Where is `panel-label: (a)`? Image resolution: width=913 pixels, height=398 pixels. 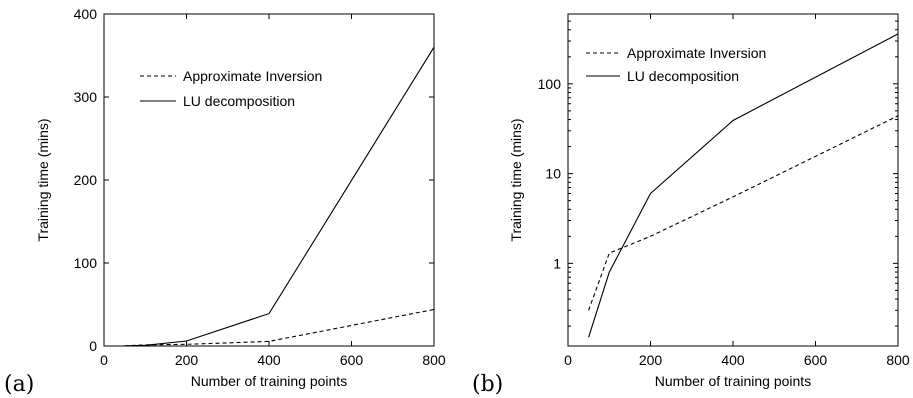 panel-label: (a) is located at coordinates (19, 384).